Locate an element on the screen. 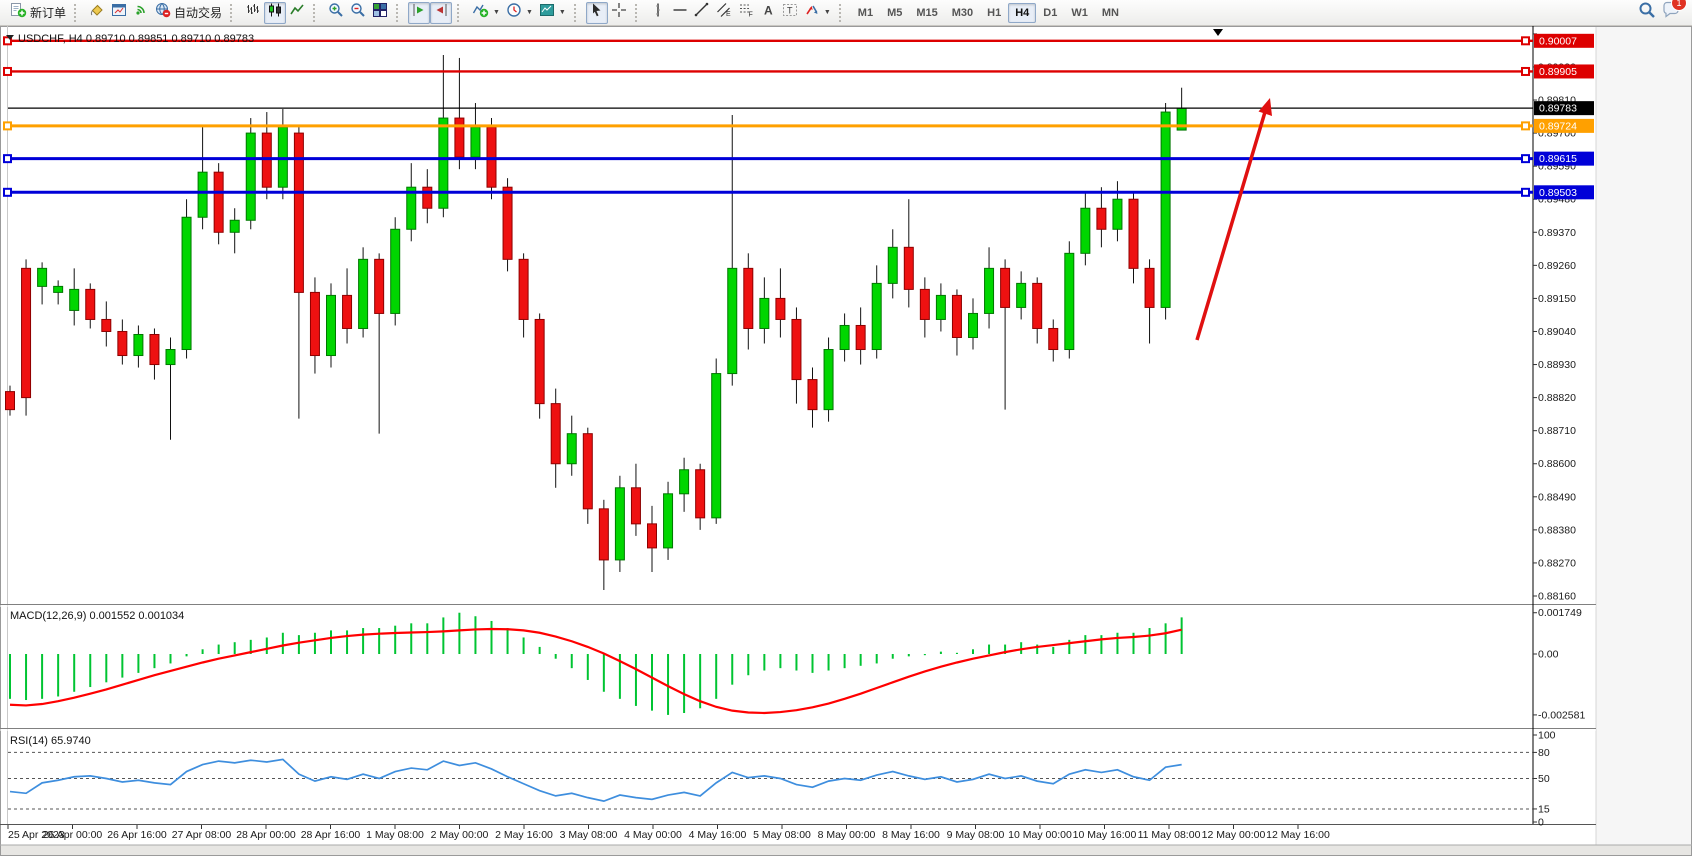 This screenshot has width=1692, height=856. candlestick-button is located at coordinates (275, 12).